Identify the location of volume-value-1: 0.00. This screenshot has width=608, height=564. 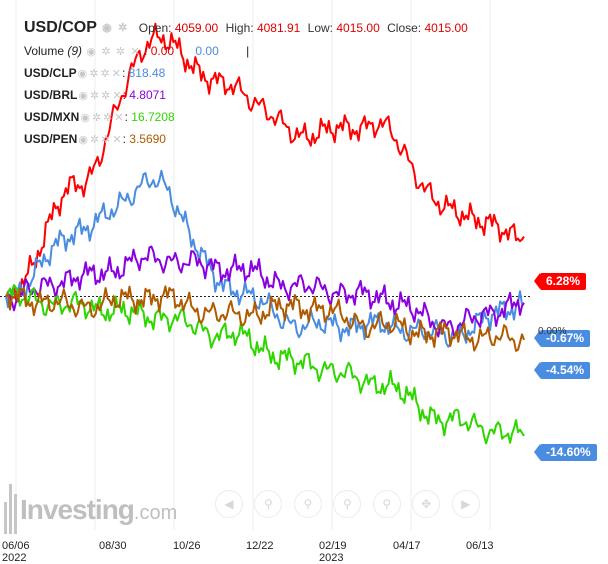
(162, 51).